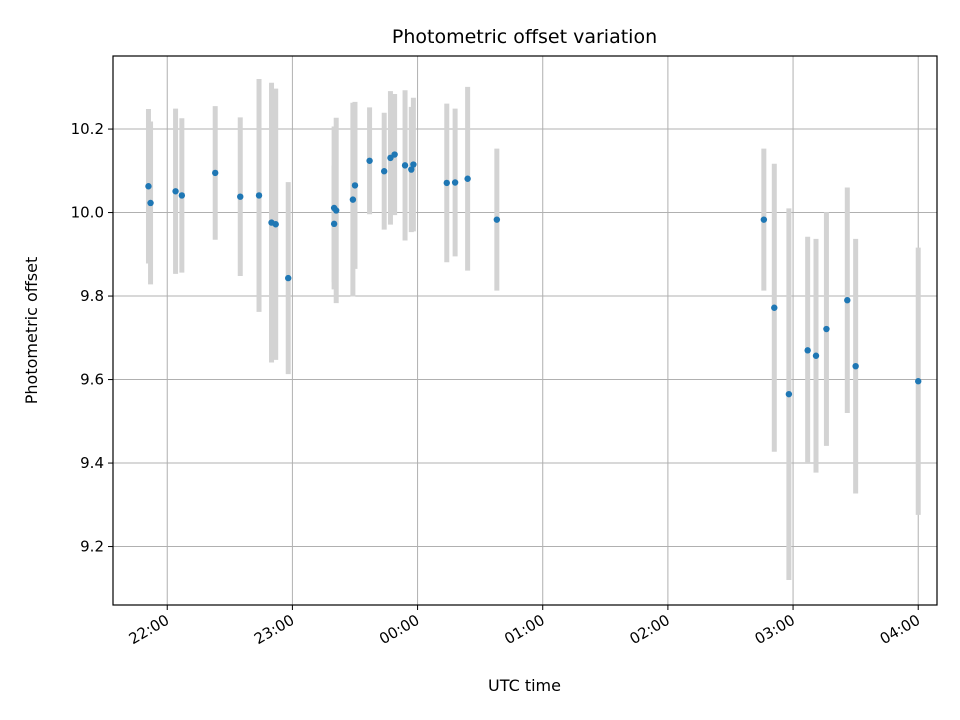 The height and width of the screenshot is (720, 960). I want to click on x-axis-label: UTC time, so click(524, 685).